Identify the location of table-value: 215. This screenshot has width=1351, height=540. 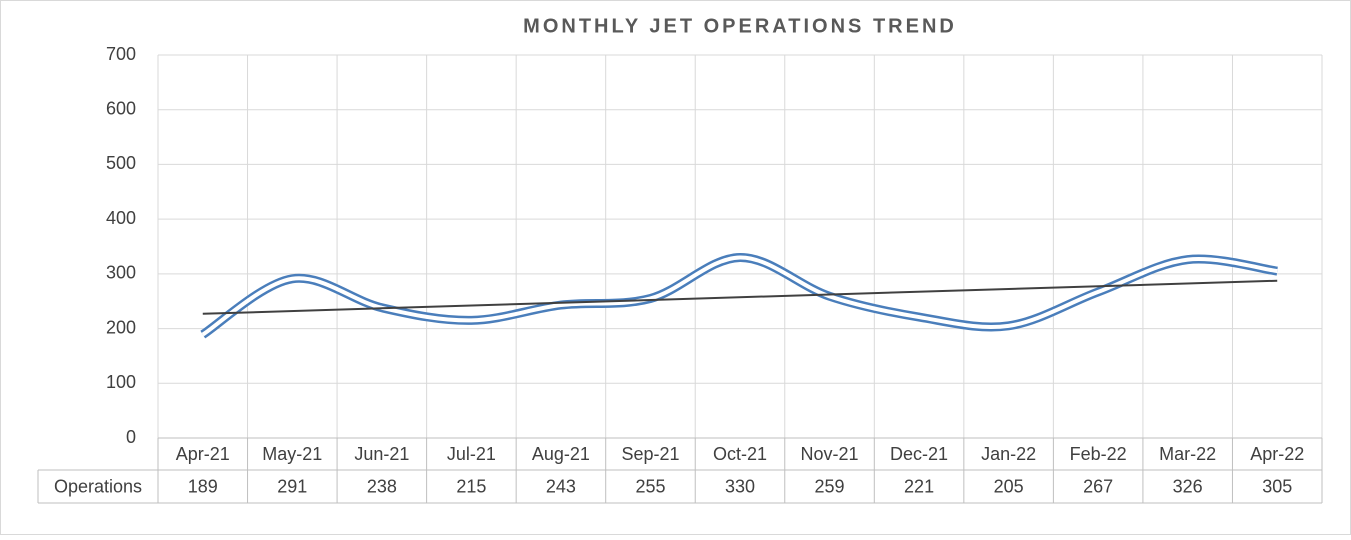
(471, 486).